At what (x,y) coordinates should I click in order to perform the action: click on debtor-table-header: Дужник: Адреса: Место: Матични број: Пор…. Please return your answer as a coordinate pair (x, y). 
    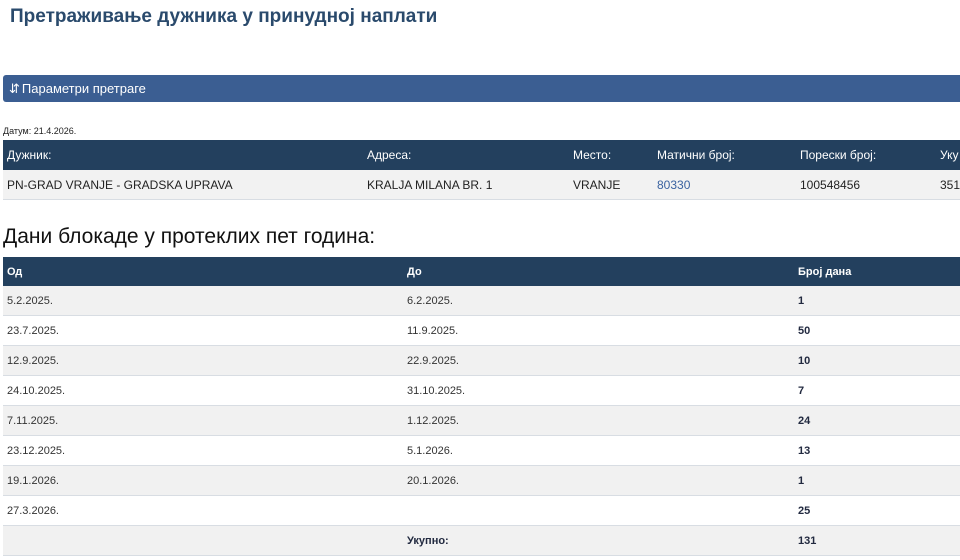
    Looking at the image, I should click on (481, 155).